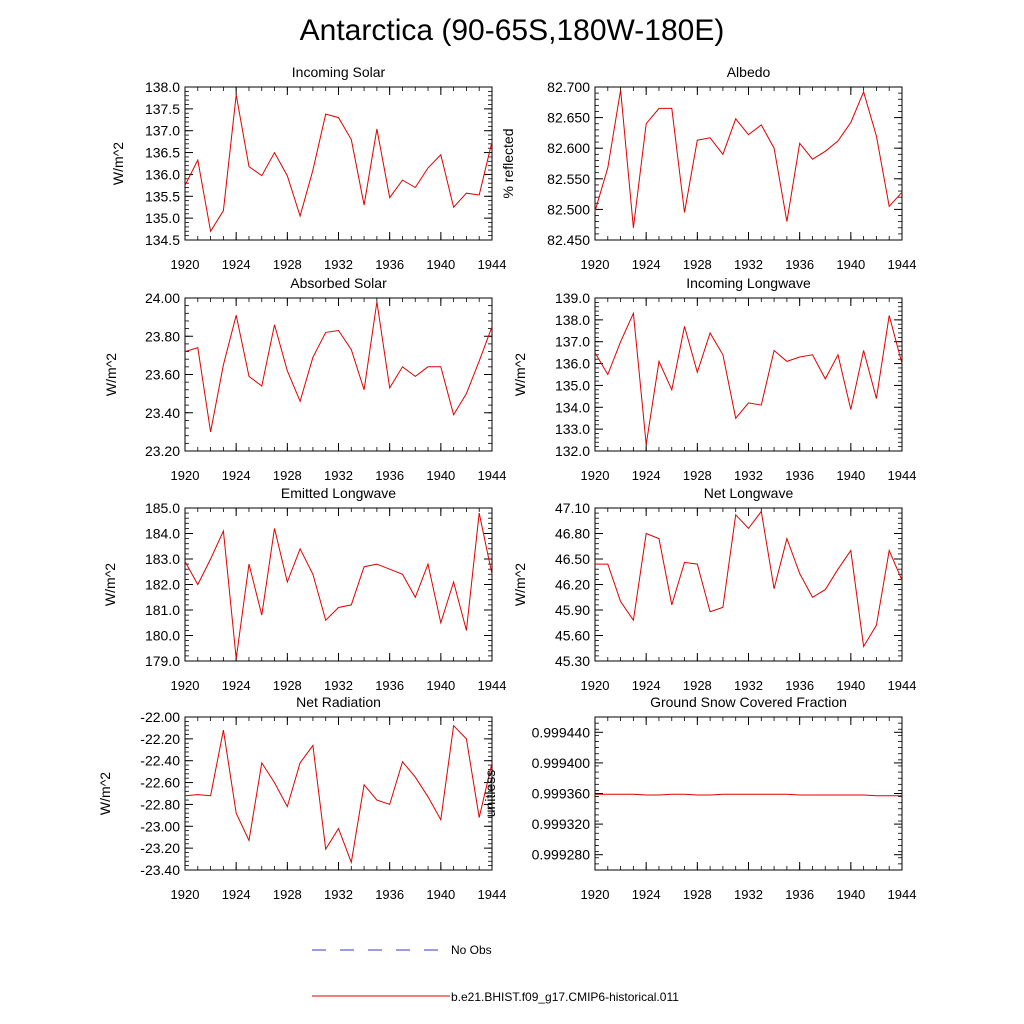  What do you see at coordinates (748, 374) in the screenshot?
I see `panel-4-frame` at bounding box center [748, 374].